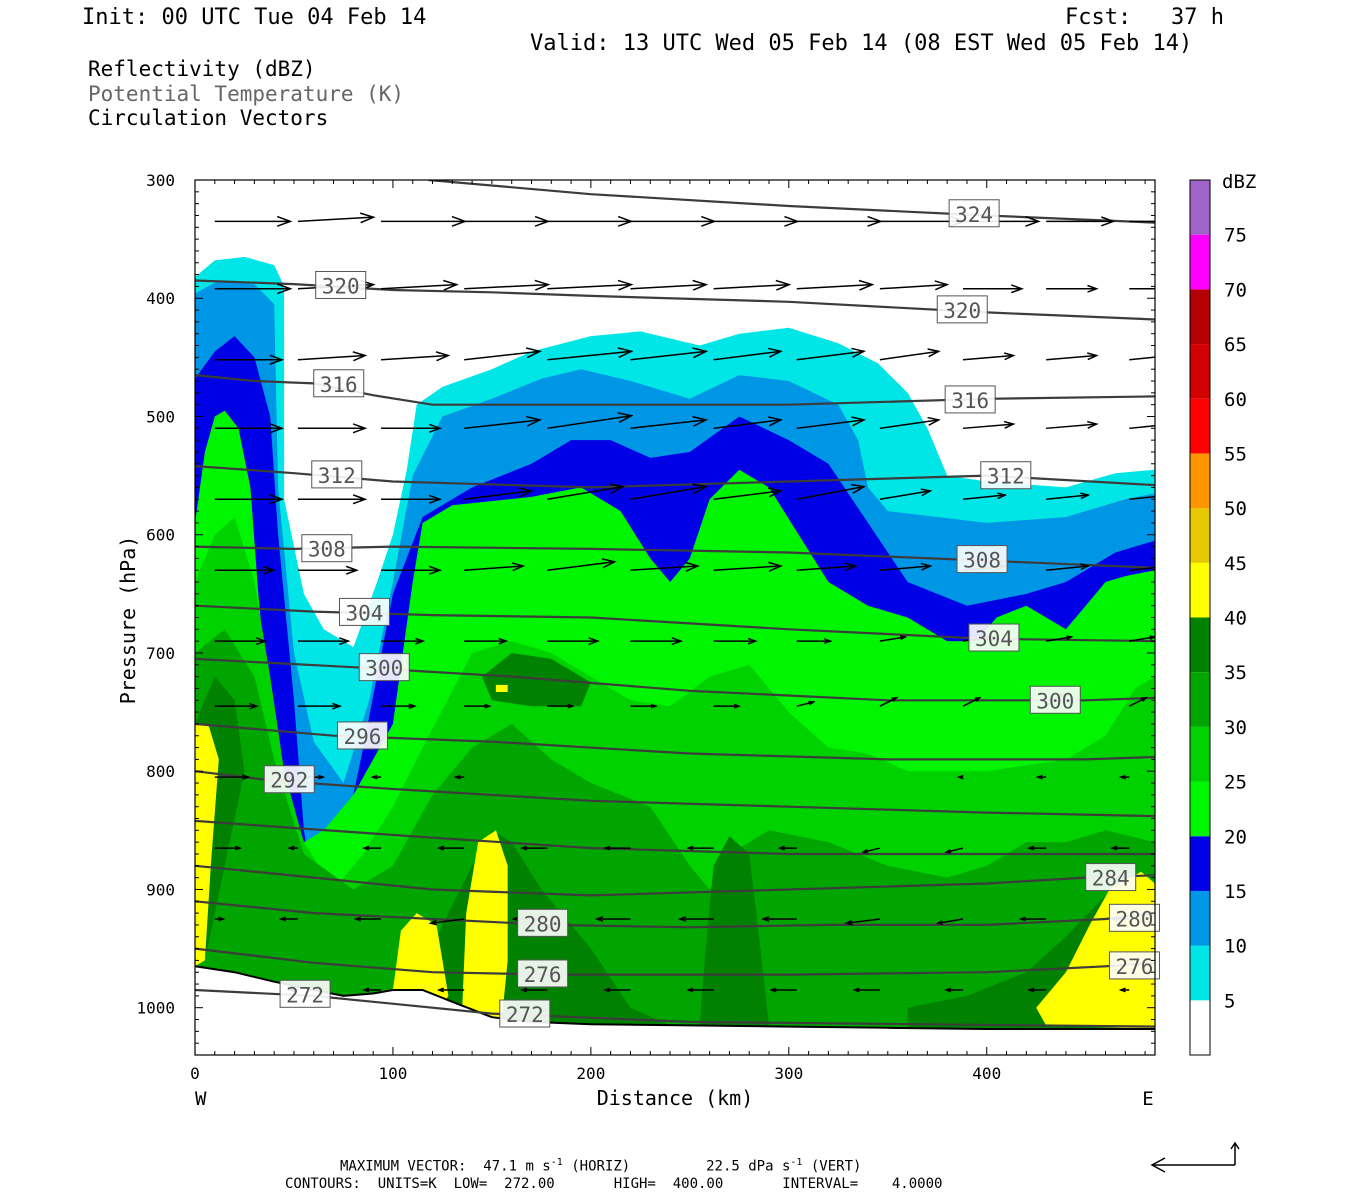 This screenshot has height=1200, width=1350. What do you see at coordinates (1195, 1157) in the screenshot?
I see `reference-vector-icon` at bounding box center [1195, 1157].